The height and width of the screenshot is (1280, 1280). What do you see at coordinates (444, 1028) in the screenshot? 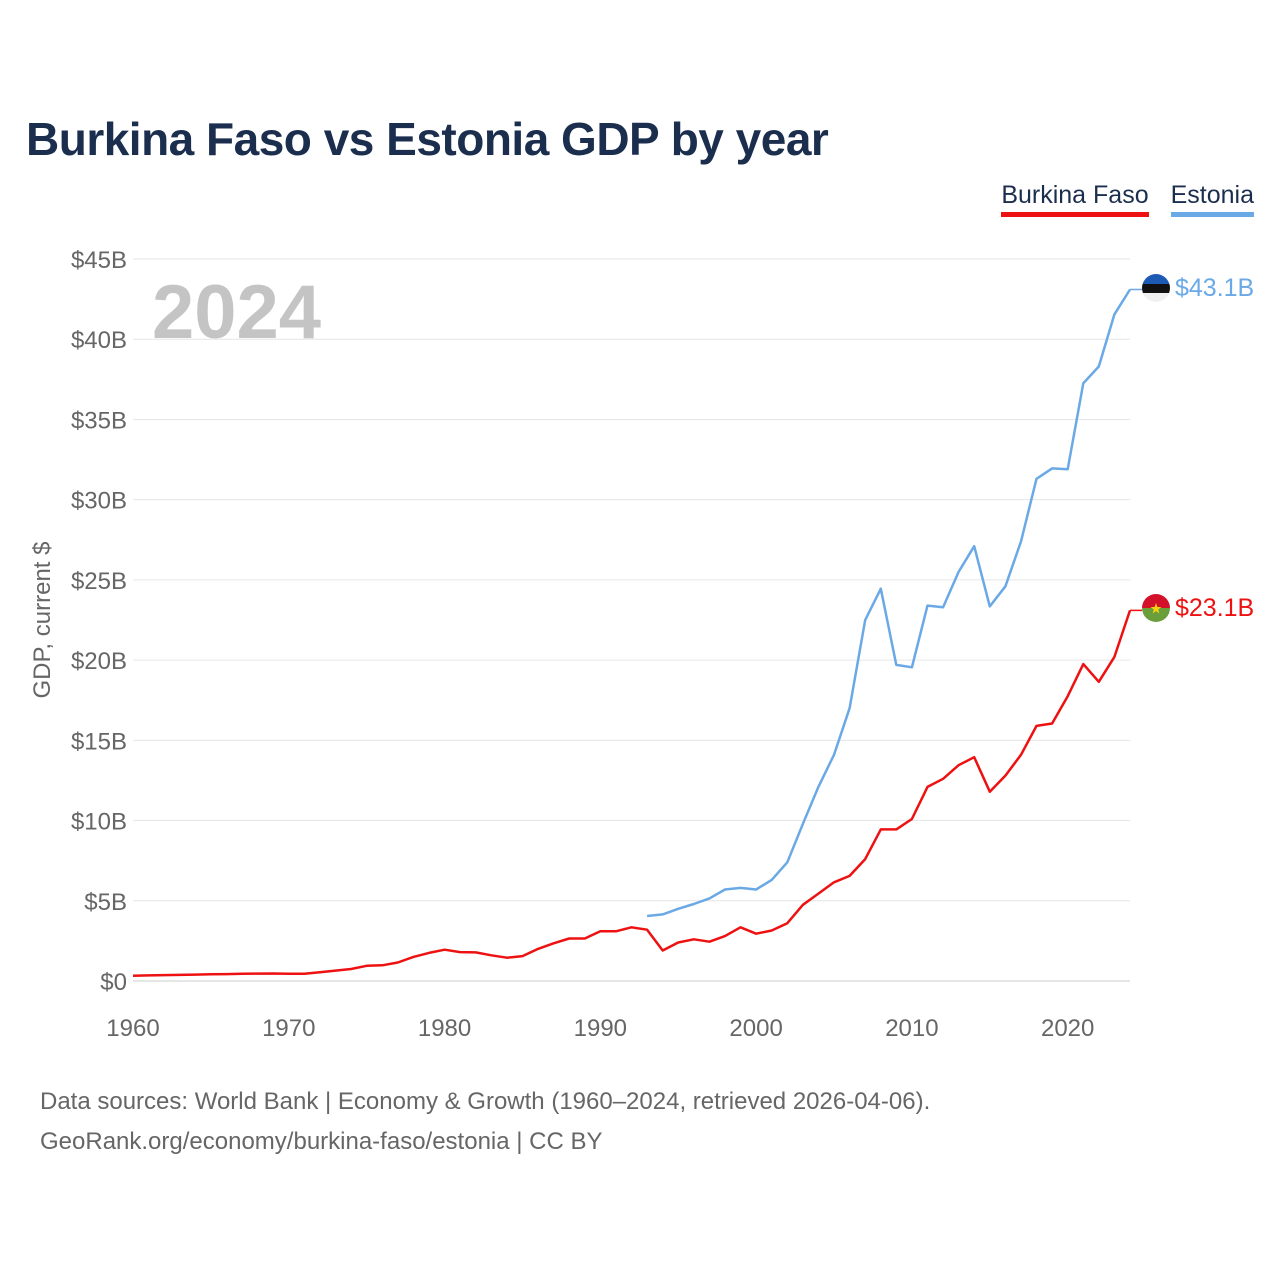
I see `x-tick-label: 1980` at bounding box center [444, 1028].